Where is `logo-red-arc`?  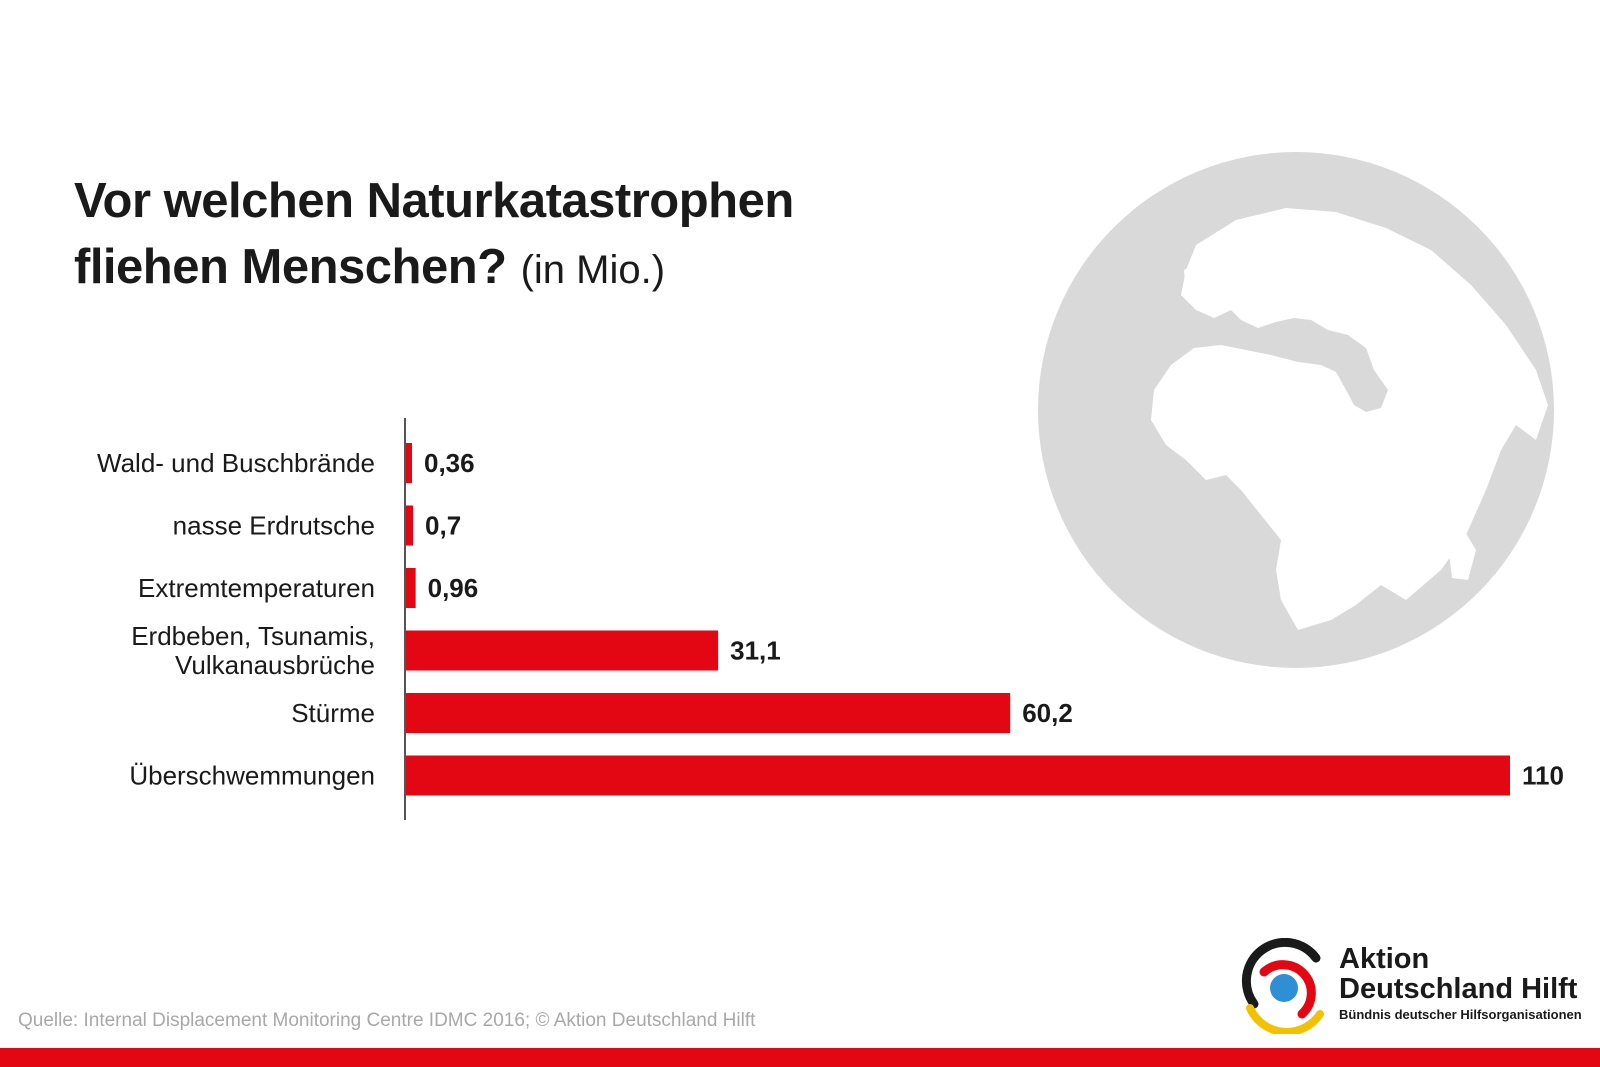
logo-red-arc is located at coordinates (1287, 989).